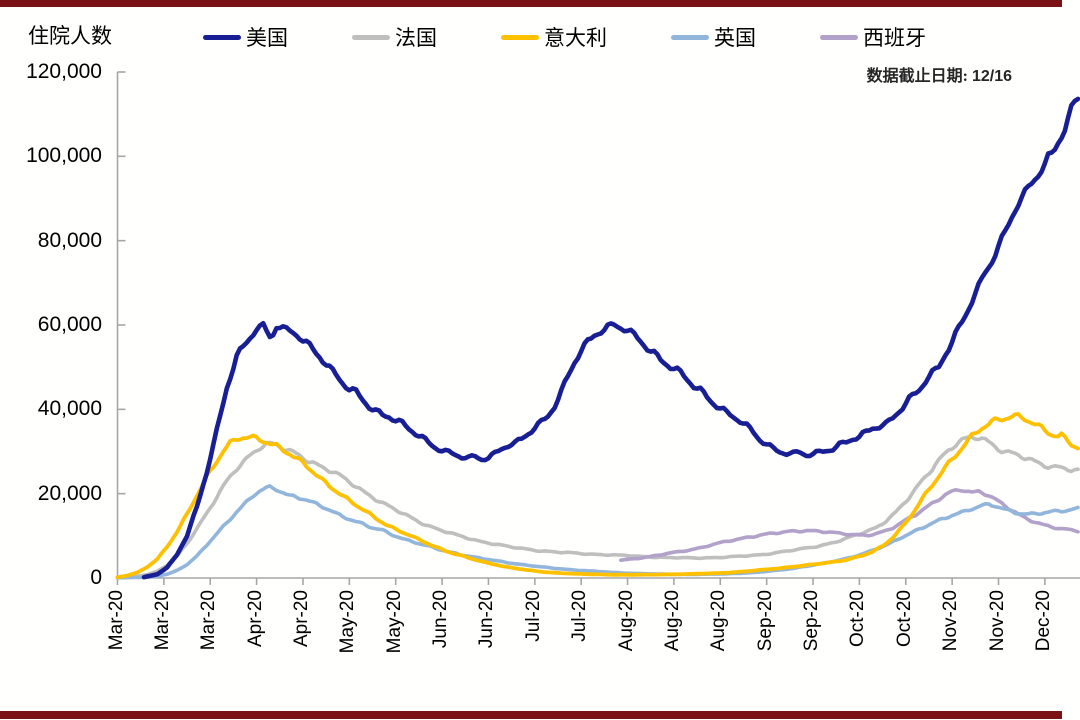 This screenshot has width=1080, height=720. Describe the element at coordinates (64, 156) in the screenshot. I see `y-tick-label: 100,000` at that location.